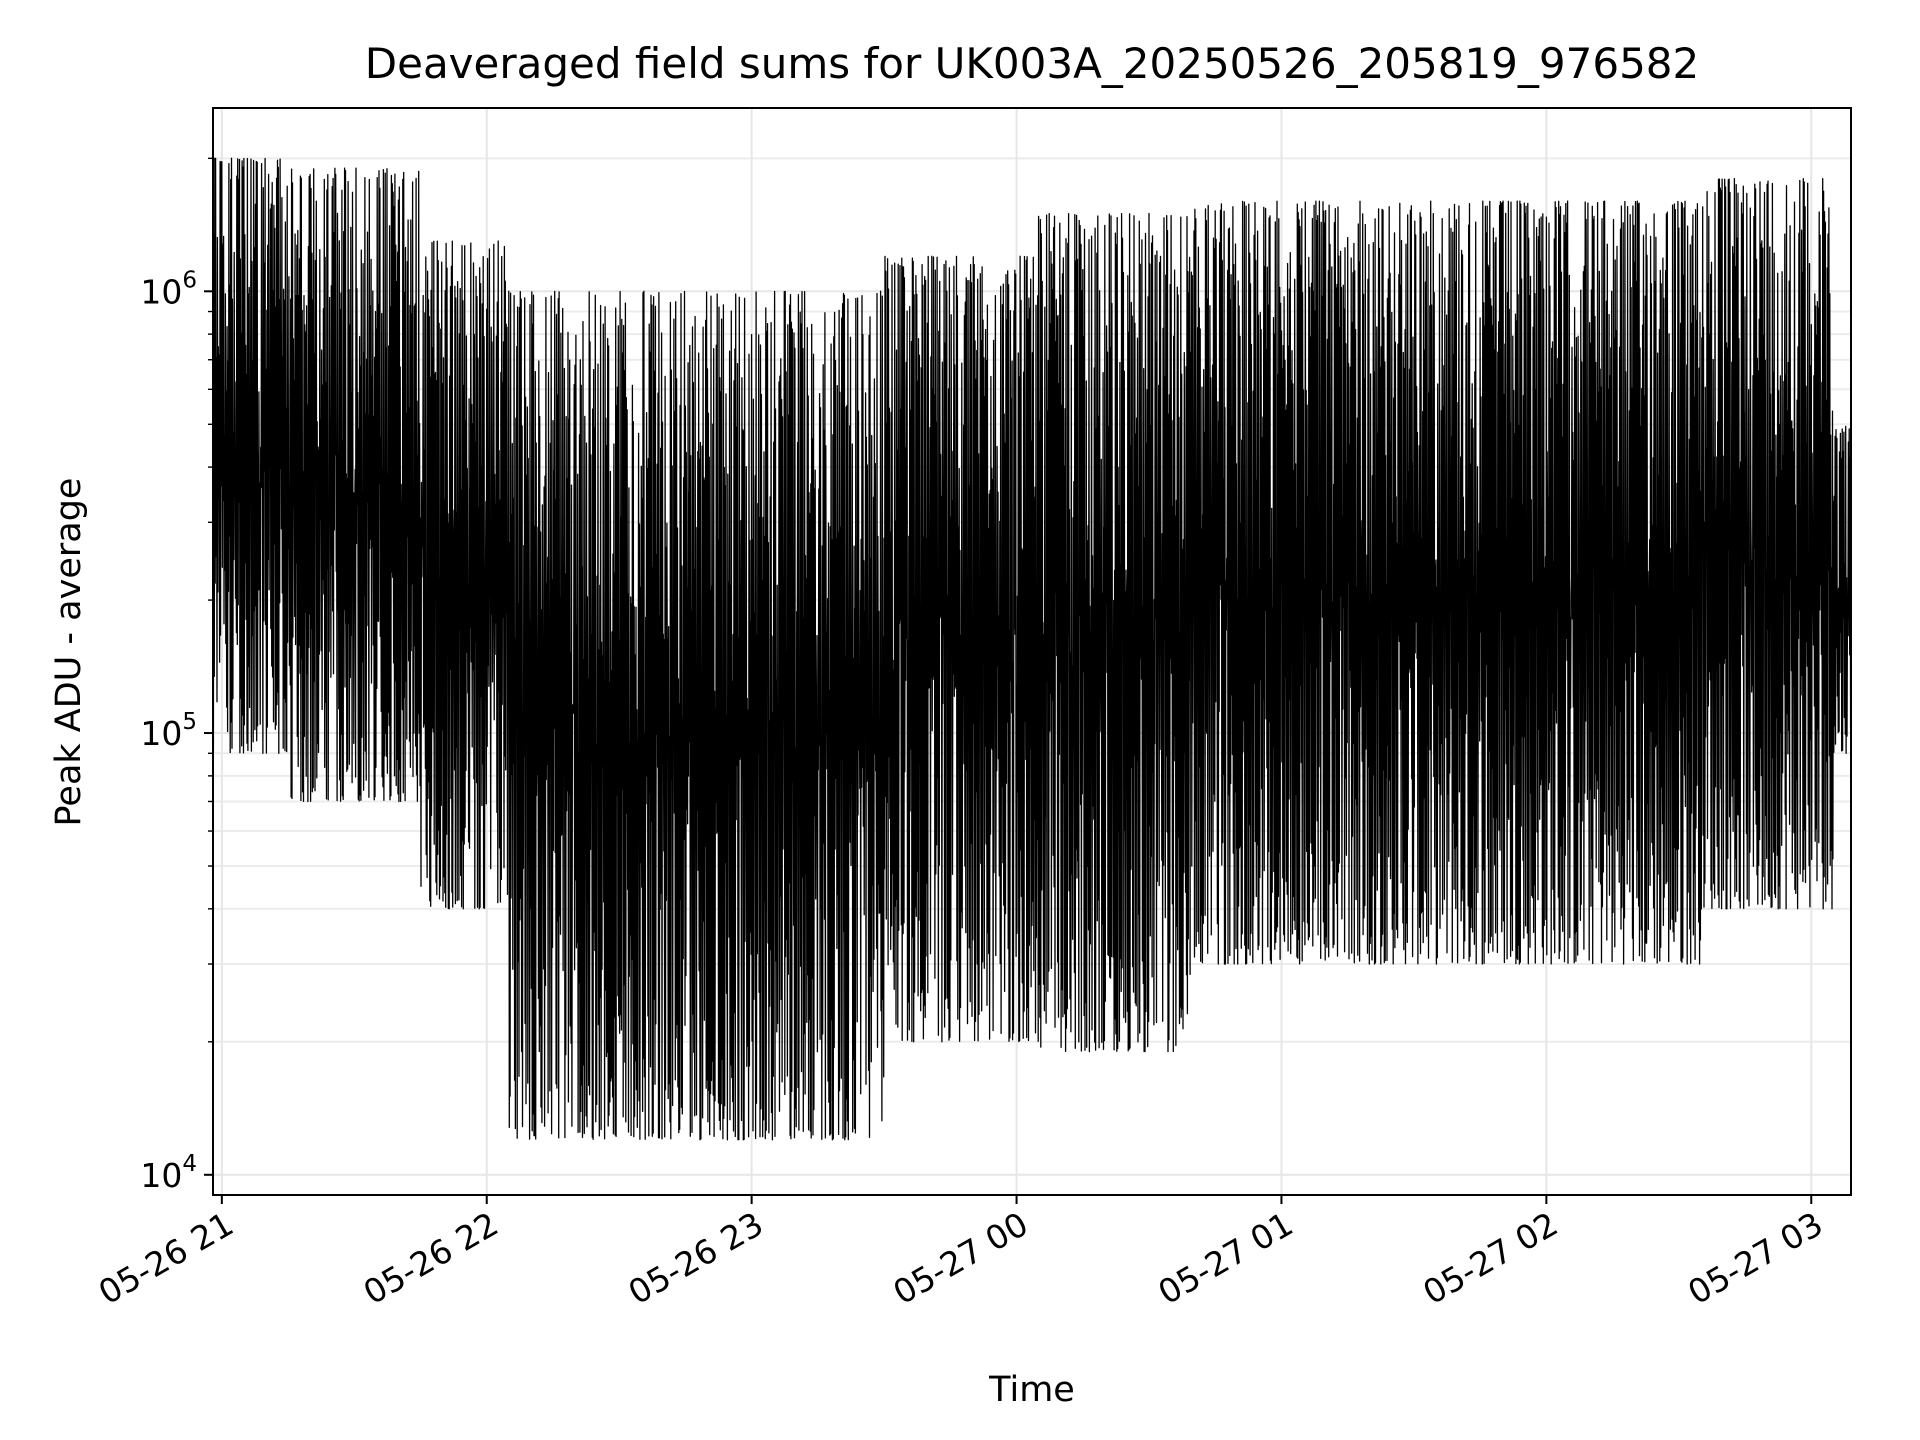  I want to click on x-axis-label: Time, so click(1031, 1390).